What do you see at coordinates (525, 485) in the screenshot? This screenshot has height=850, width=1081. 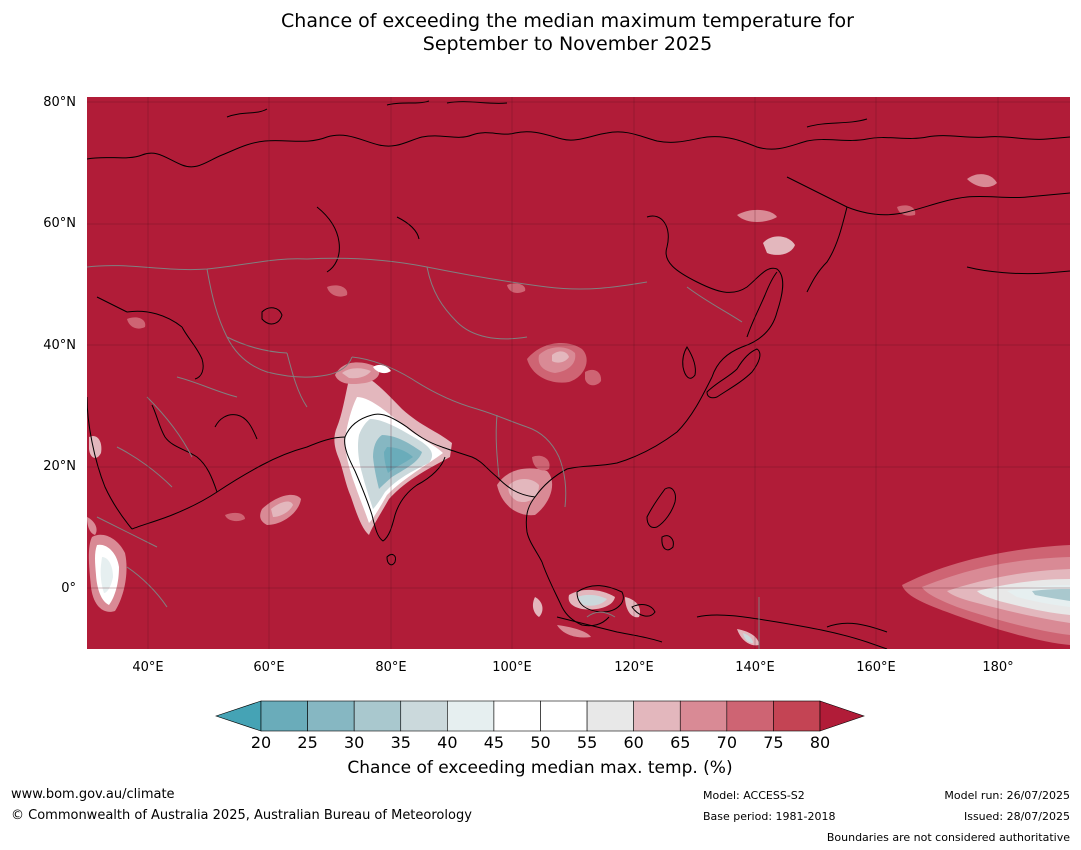 I see `indochina-patch` at bounding box center [525, 485].